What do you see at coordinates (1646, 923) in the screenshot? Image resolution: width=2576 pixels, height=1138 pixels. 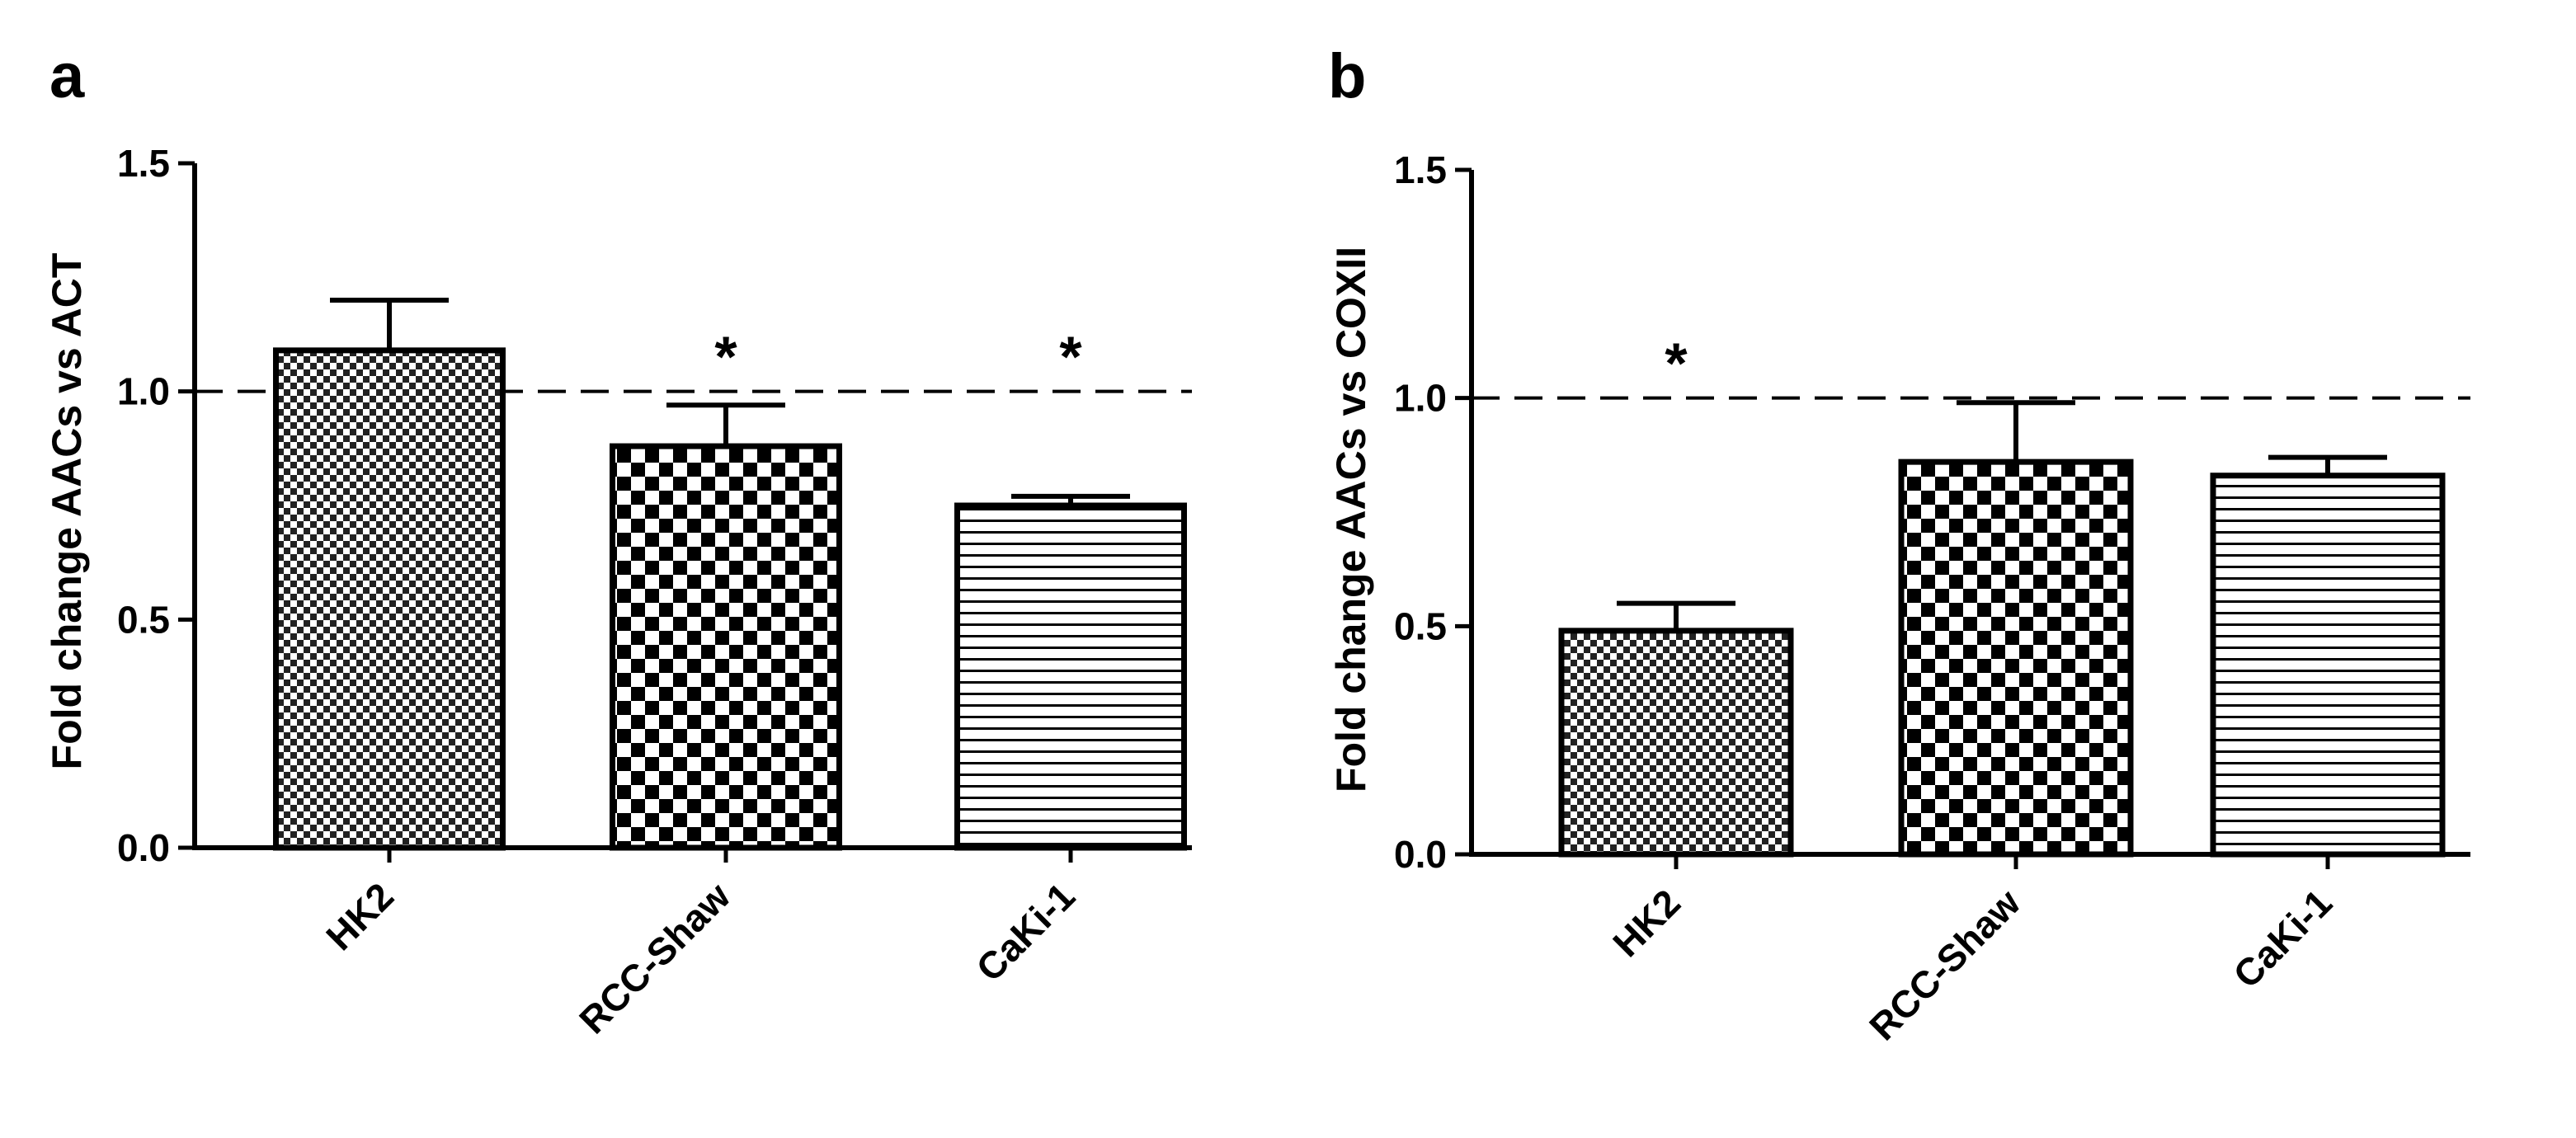 I see `panel-b-category-label: HK2` at bounding box center [1646, 923].